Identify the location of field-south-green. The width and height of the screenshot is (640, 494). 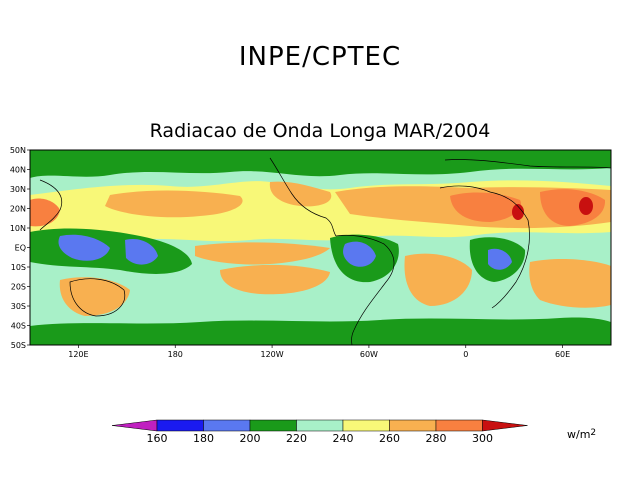
(320, 331).